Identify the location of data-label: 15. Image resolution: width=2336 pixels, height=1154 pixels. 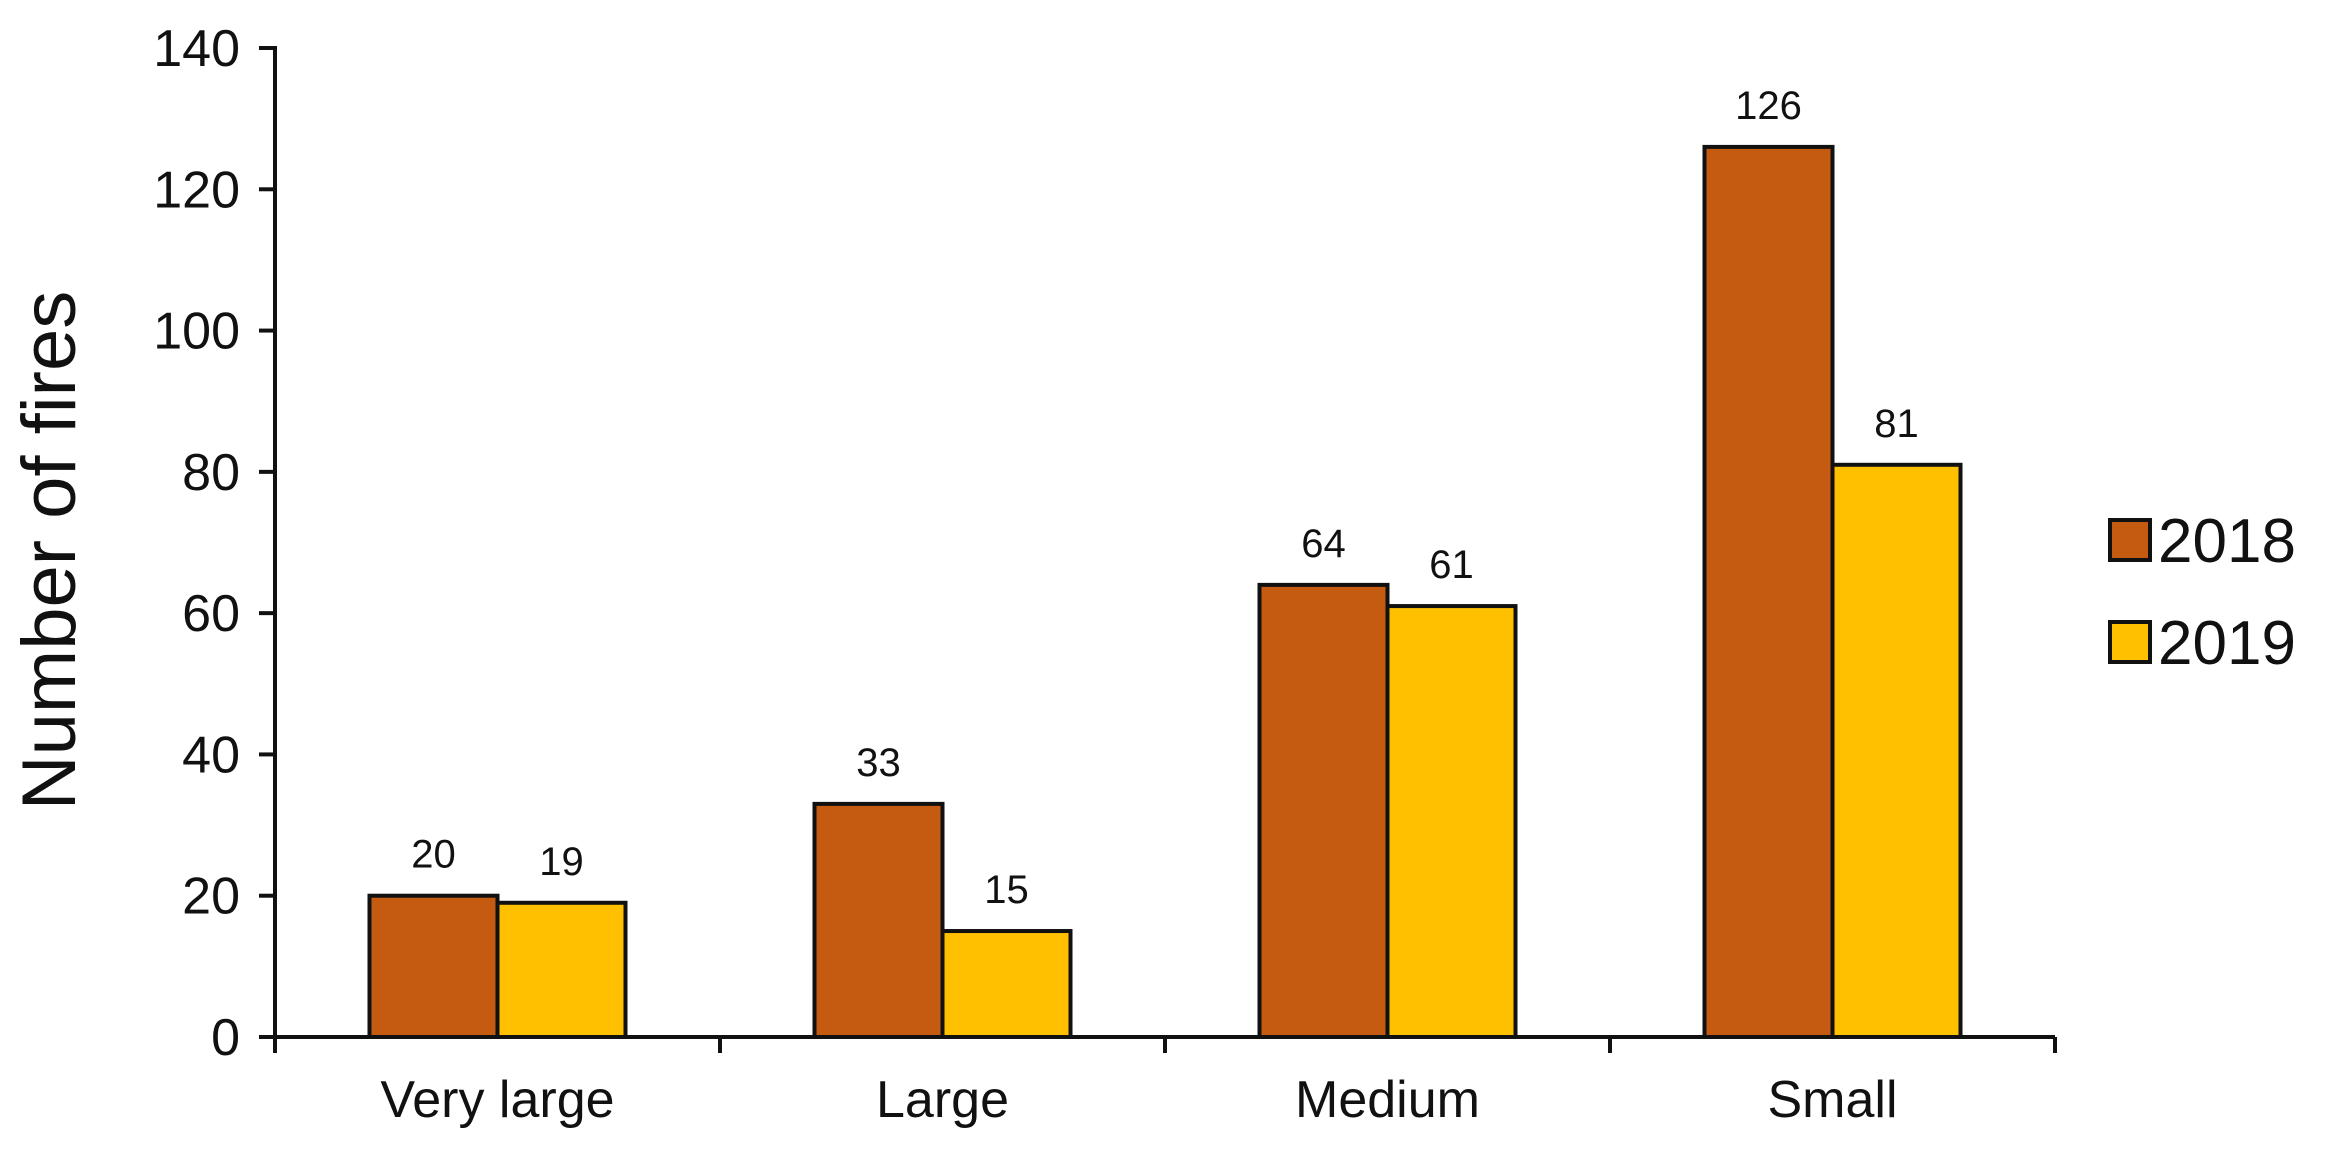
(1006, 890).